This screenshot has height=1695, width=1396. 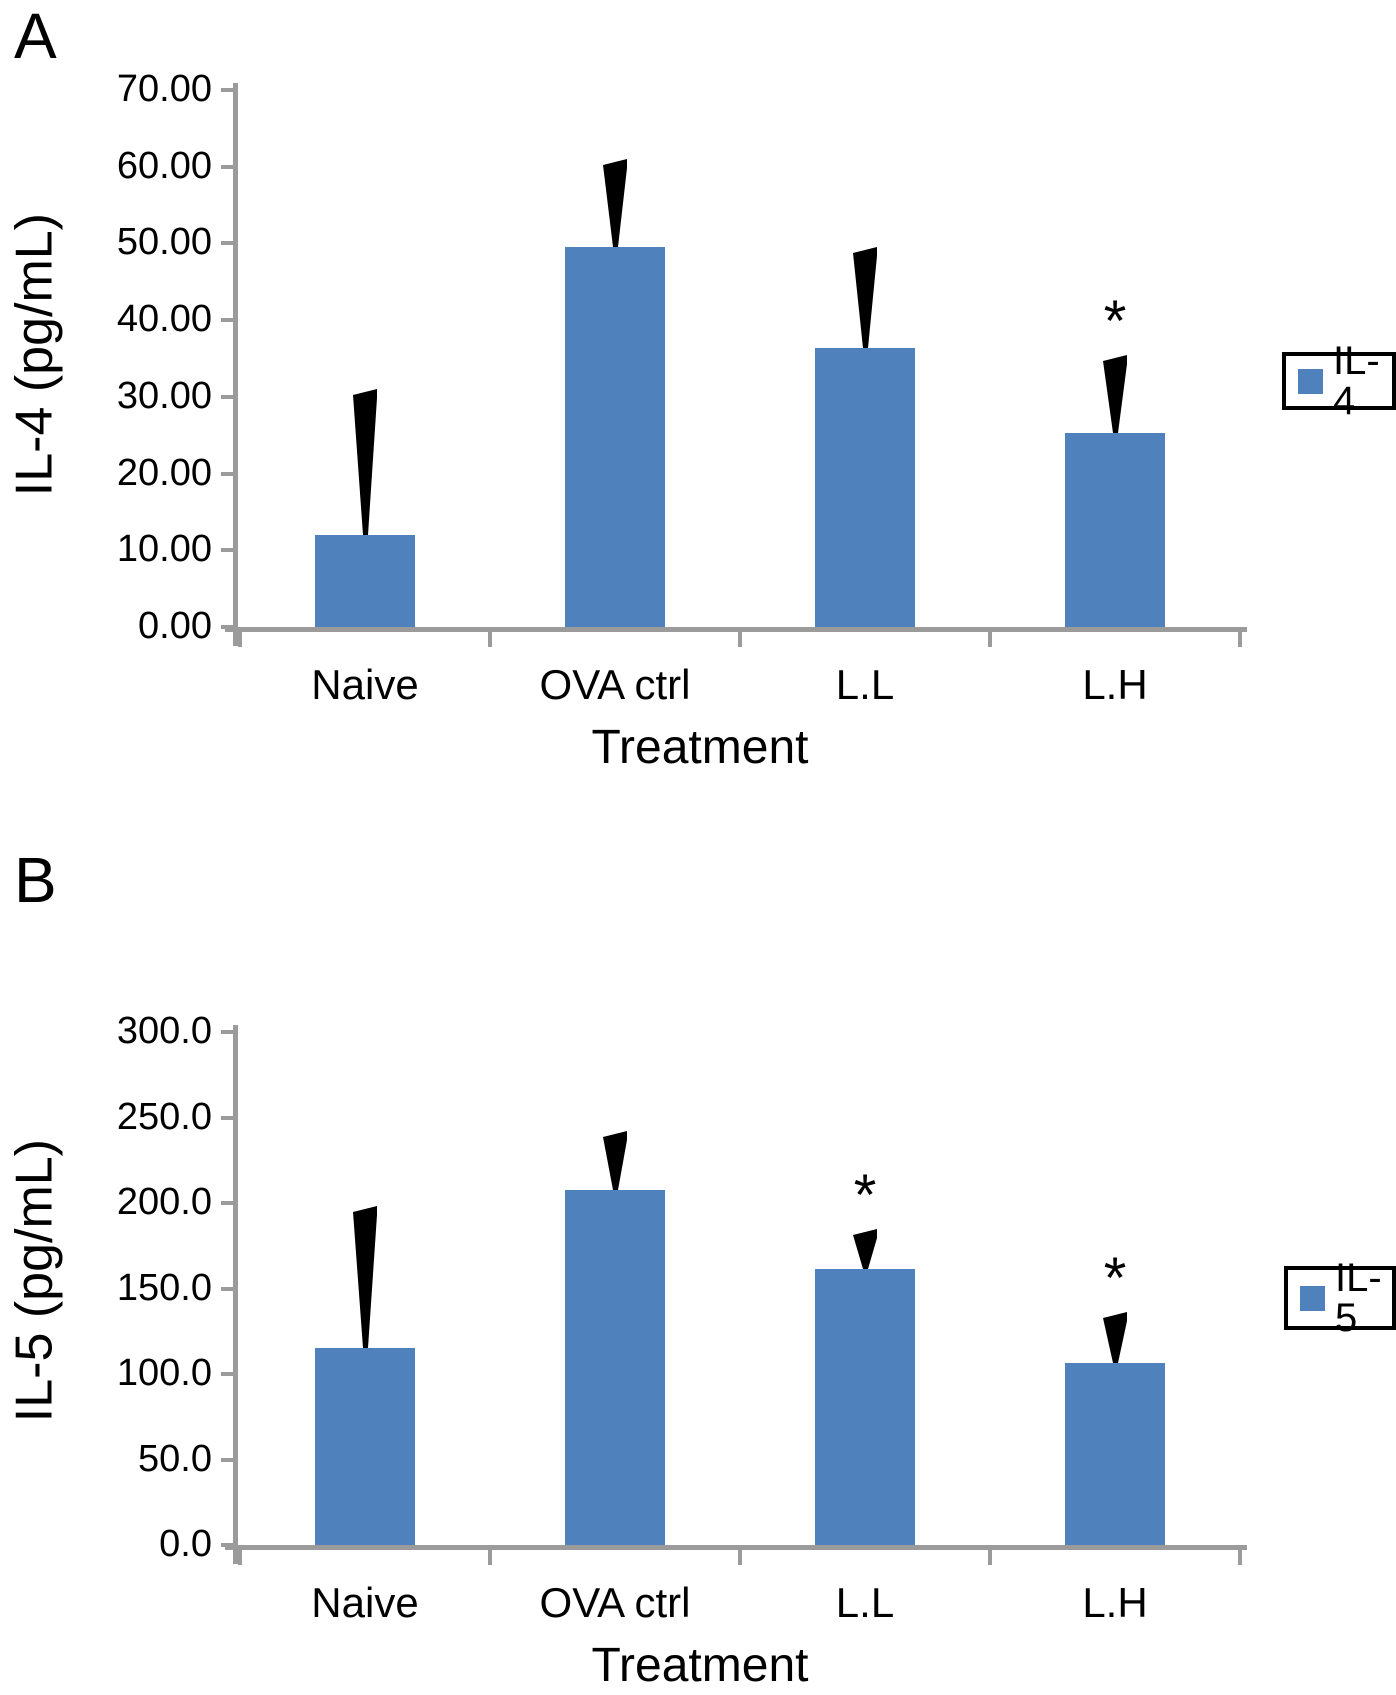 What do you see at coordinates (164, 242) in the screenshot?
I see `y-tick-label: 50.00` at bounding box center [164, 242].